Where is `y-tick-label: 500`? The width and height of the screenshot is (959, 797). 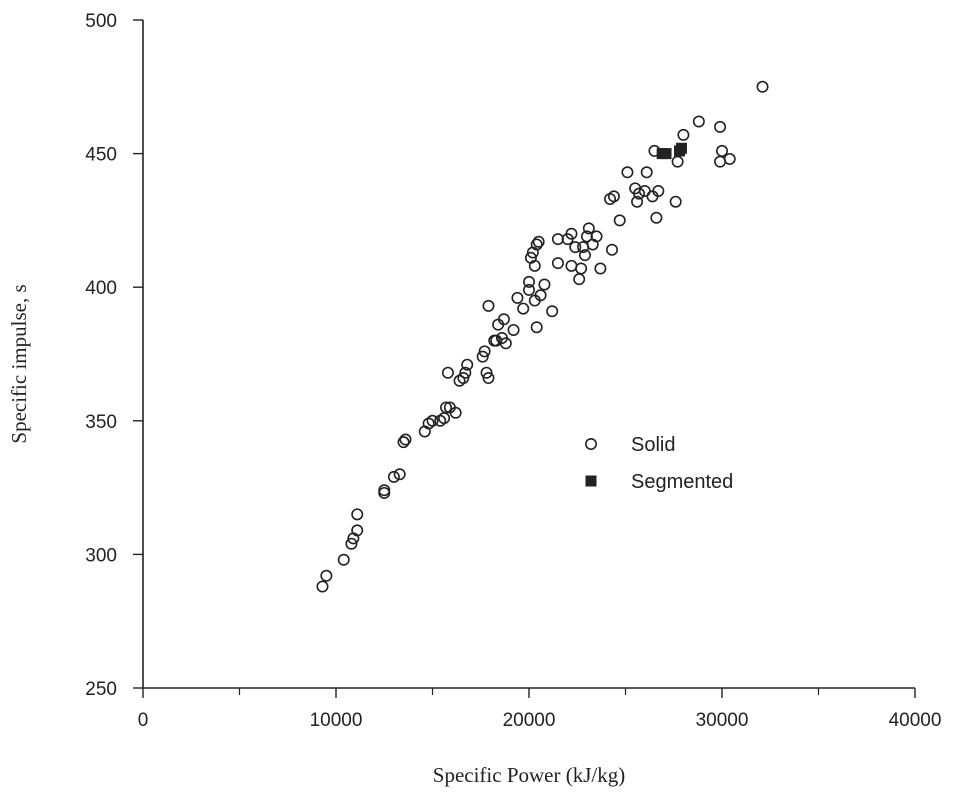 y-tick-label: 500 is located at coordinates (101, 21).